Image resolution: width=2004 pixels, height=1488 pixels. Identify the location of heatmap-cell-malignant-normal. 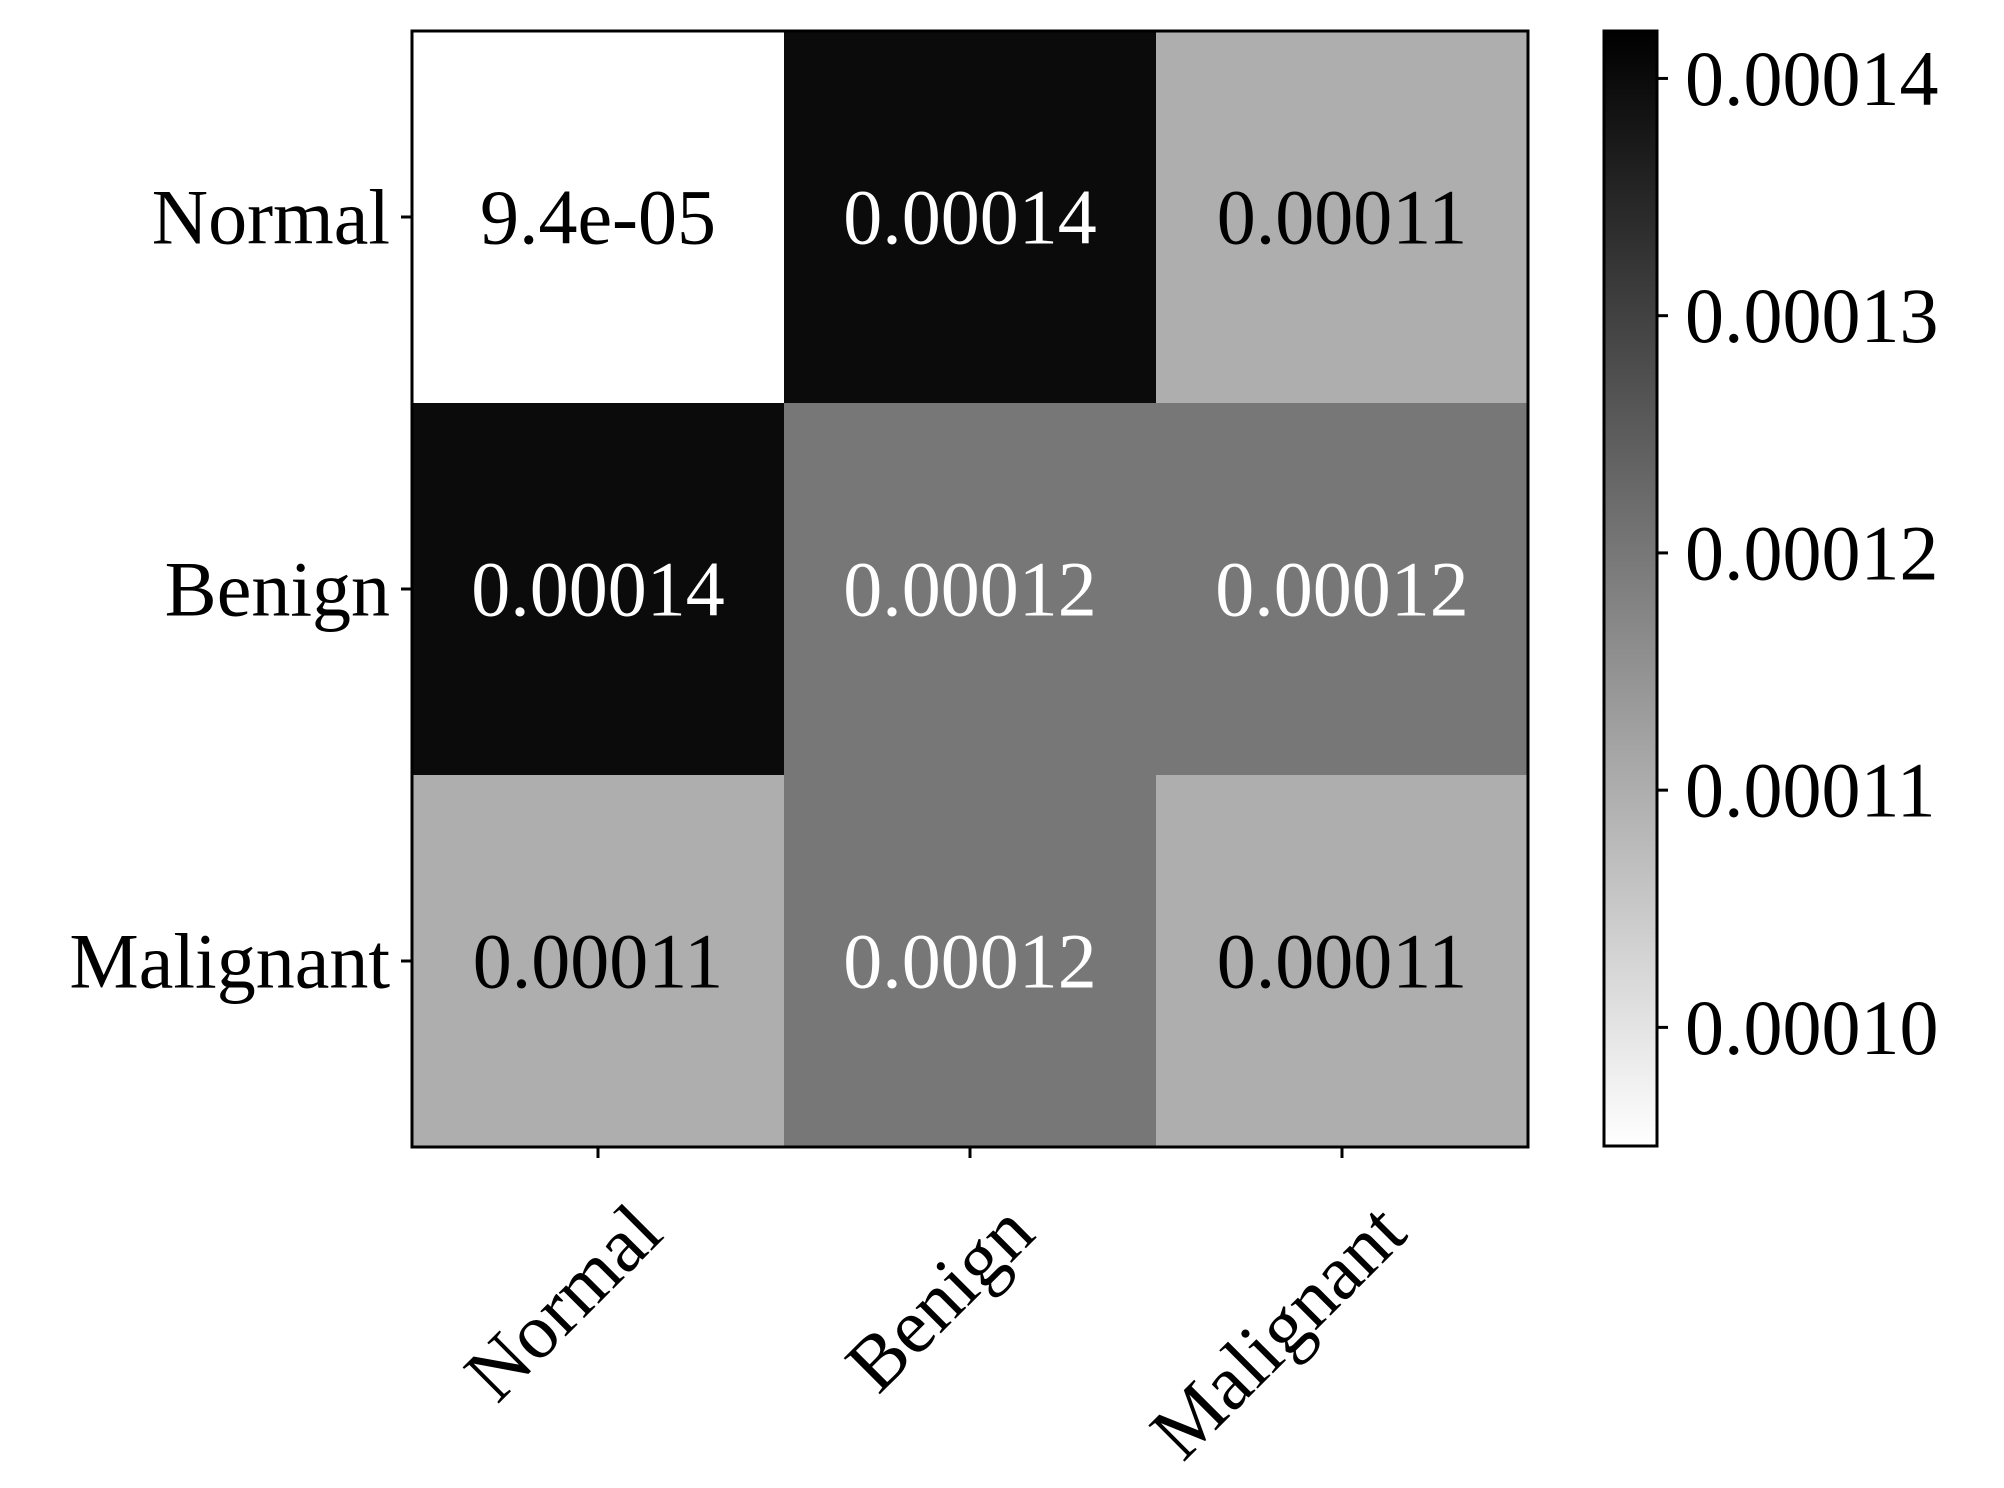
(598, 961).